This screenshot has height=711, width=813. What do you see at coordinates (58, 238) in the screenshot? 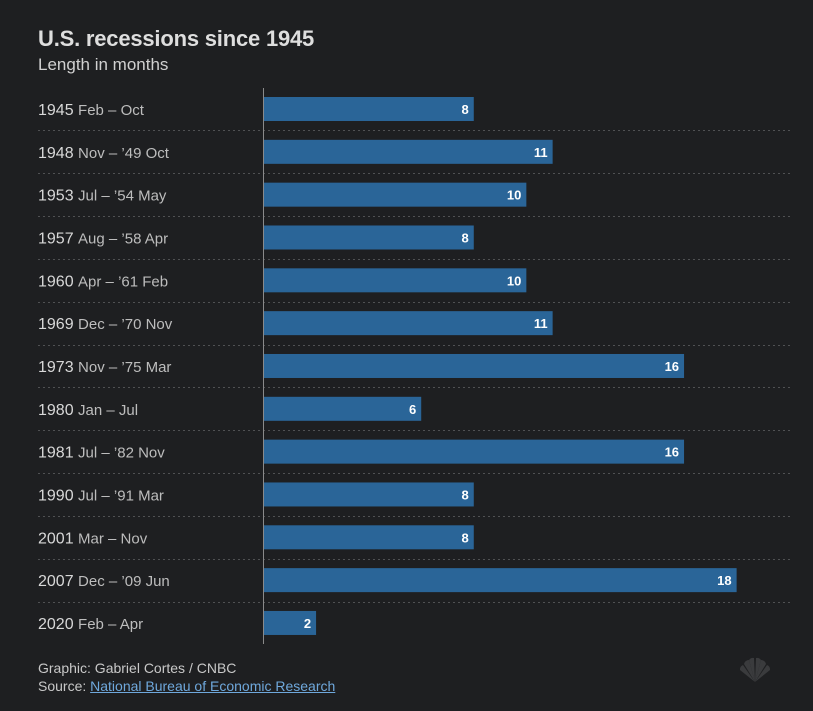
I see `category-year: 1957` at bounding box center [58, 238].